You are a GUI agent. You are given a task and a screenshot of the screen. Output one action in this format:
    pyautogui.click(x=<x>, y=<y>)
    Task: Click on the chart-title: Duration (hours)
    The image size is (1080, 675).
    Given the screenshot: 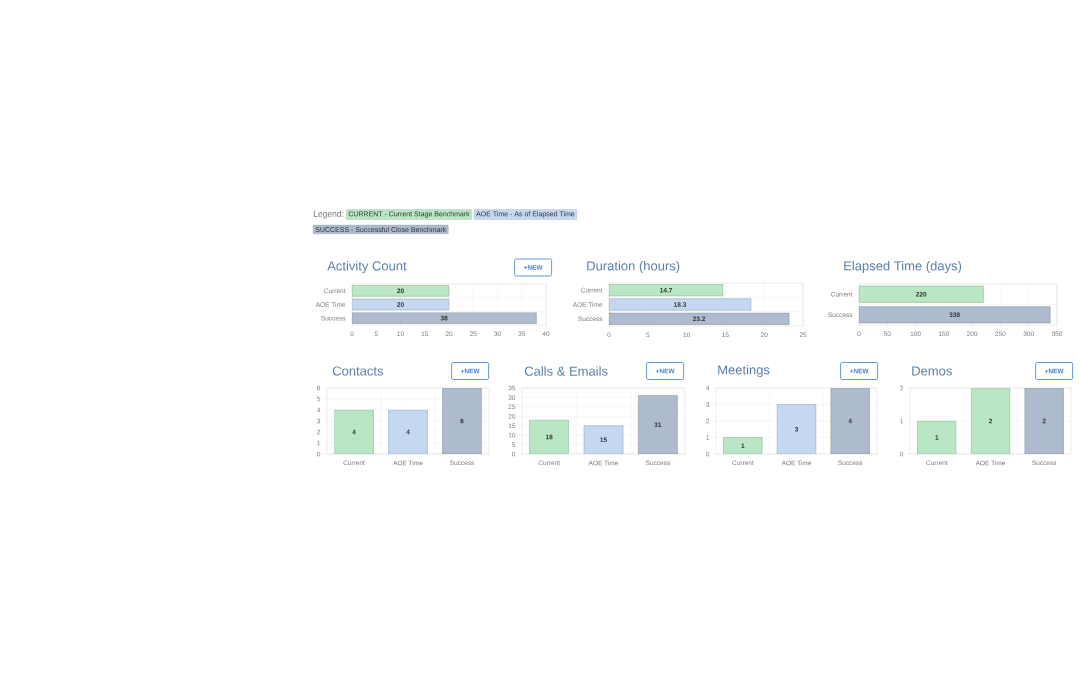 What is the action you would take?
    pyautogui.click(x=633, y=267)
    